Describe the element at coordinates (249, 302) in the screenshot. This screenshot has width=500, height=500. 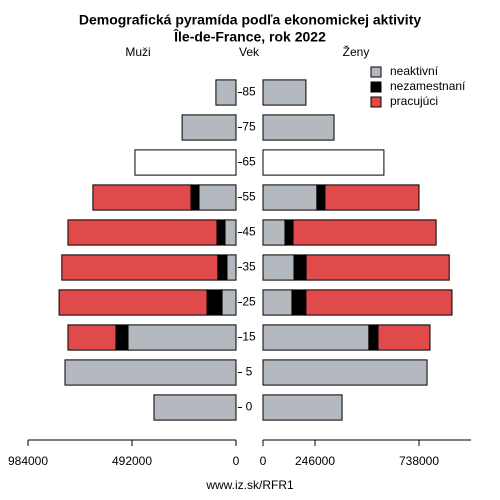
I see `age-label: 25` at that location.